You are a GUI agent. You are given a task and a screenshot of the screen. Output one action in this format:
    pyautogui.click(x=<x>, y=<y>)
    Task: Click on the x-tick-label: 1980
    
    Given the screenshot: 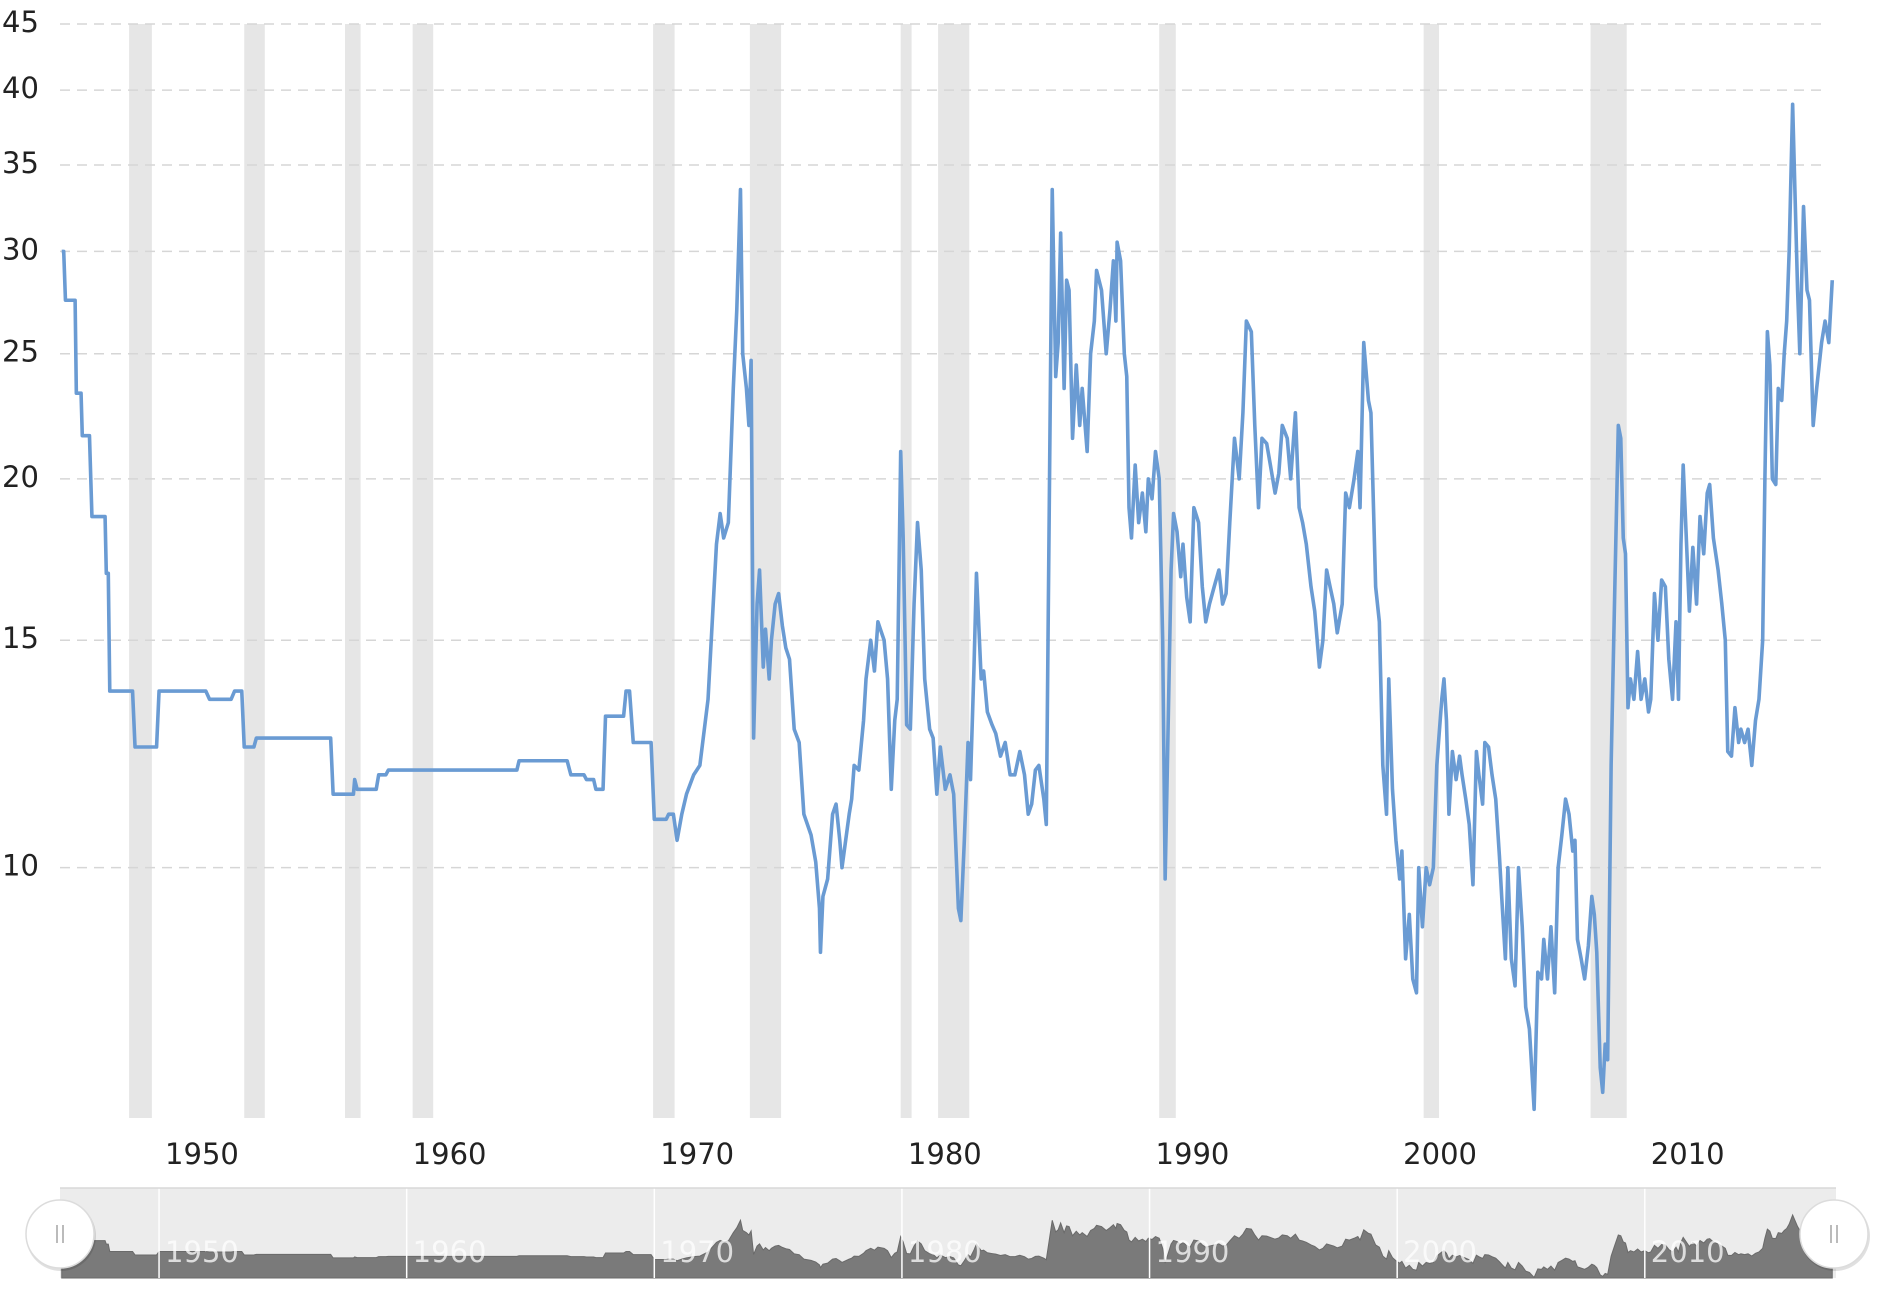 What is the action you would take?
    pyautogui.click(x=945, y=1154)
    